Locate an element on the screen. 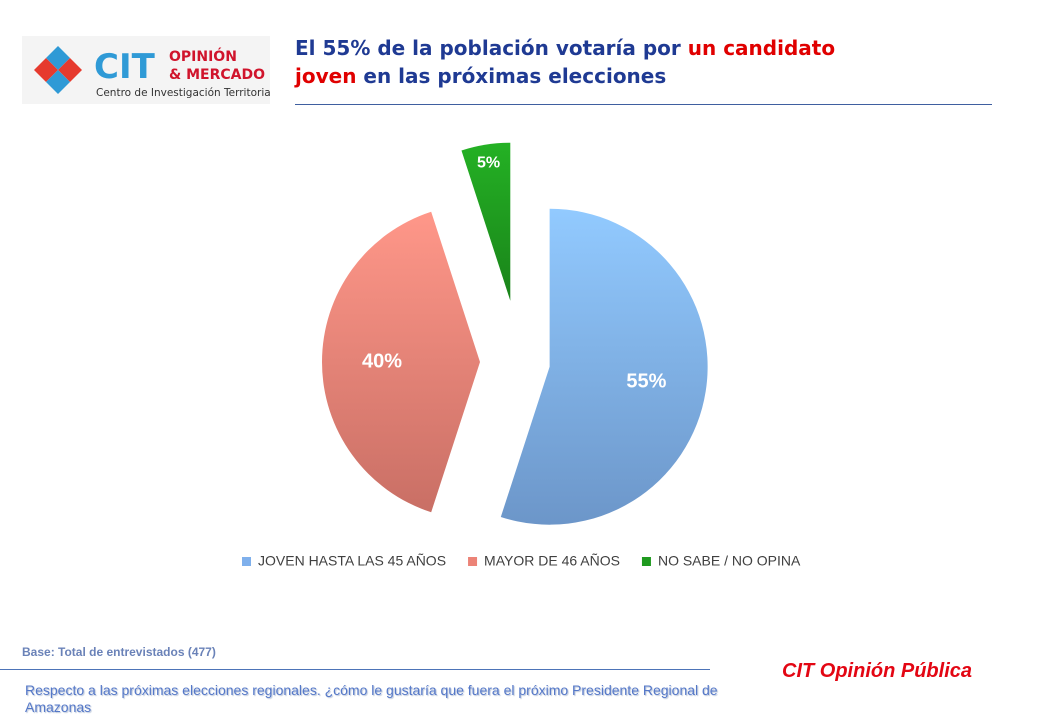 This screenshot has width=1040, height=720. logo-line2: & MERCADO is located at coordinates (217, 75).